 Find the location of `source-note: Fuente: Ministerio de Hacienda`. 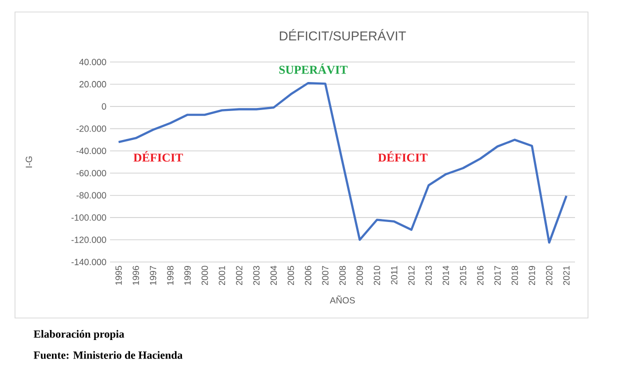

source-note: Fuente: Ministerio de Hacienda is located at coordinates (108, 355).